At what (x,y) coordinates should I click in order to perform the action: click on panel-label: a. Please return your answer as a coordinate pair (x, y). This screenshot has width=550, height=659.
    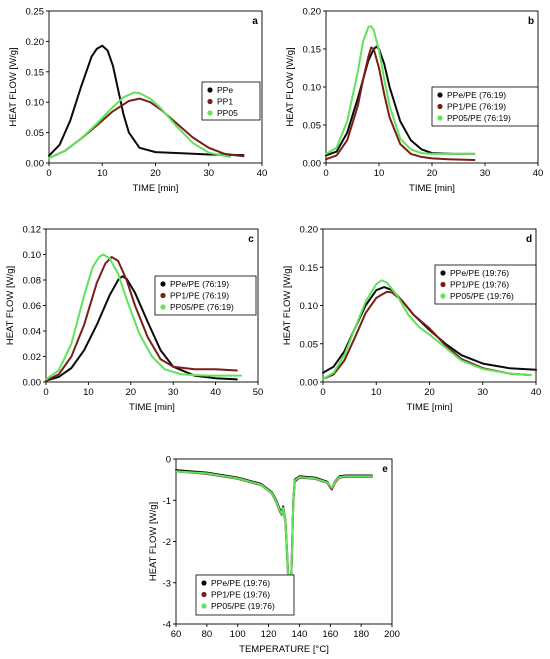
    Looking at the image, I should click on (255, 21).